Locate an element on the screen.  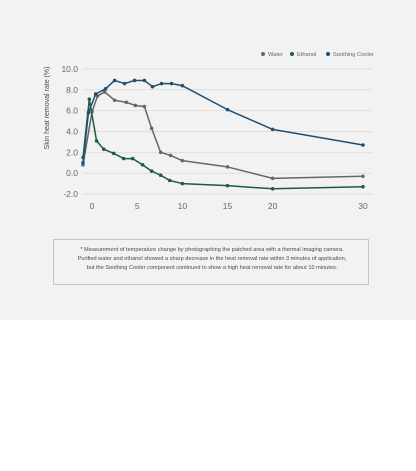
legend-item: Ethanol is located at coordinates (303, 55).